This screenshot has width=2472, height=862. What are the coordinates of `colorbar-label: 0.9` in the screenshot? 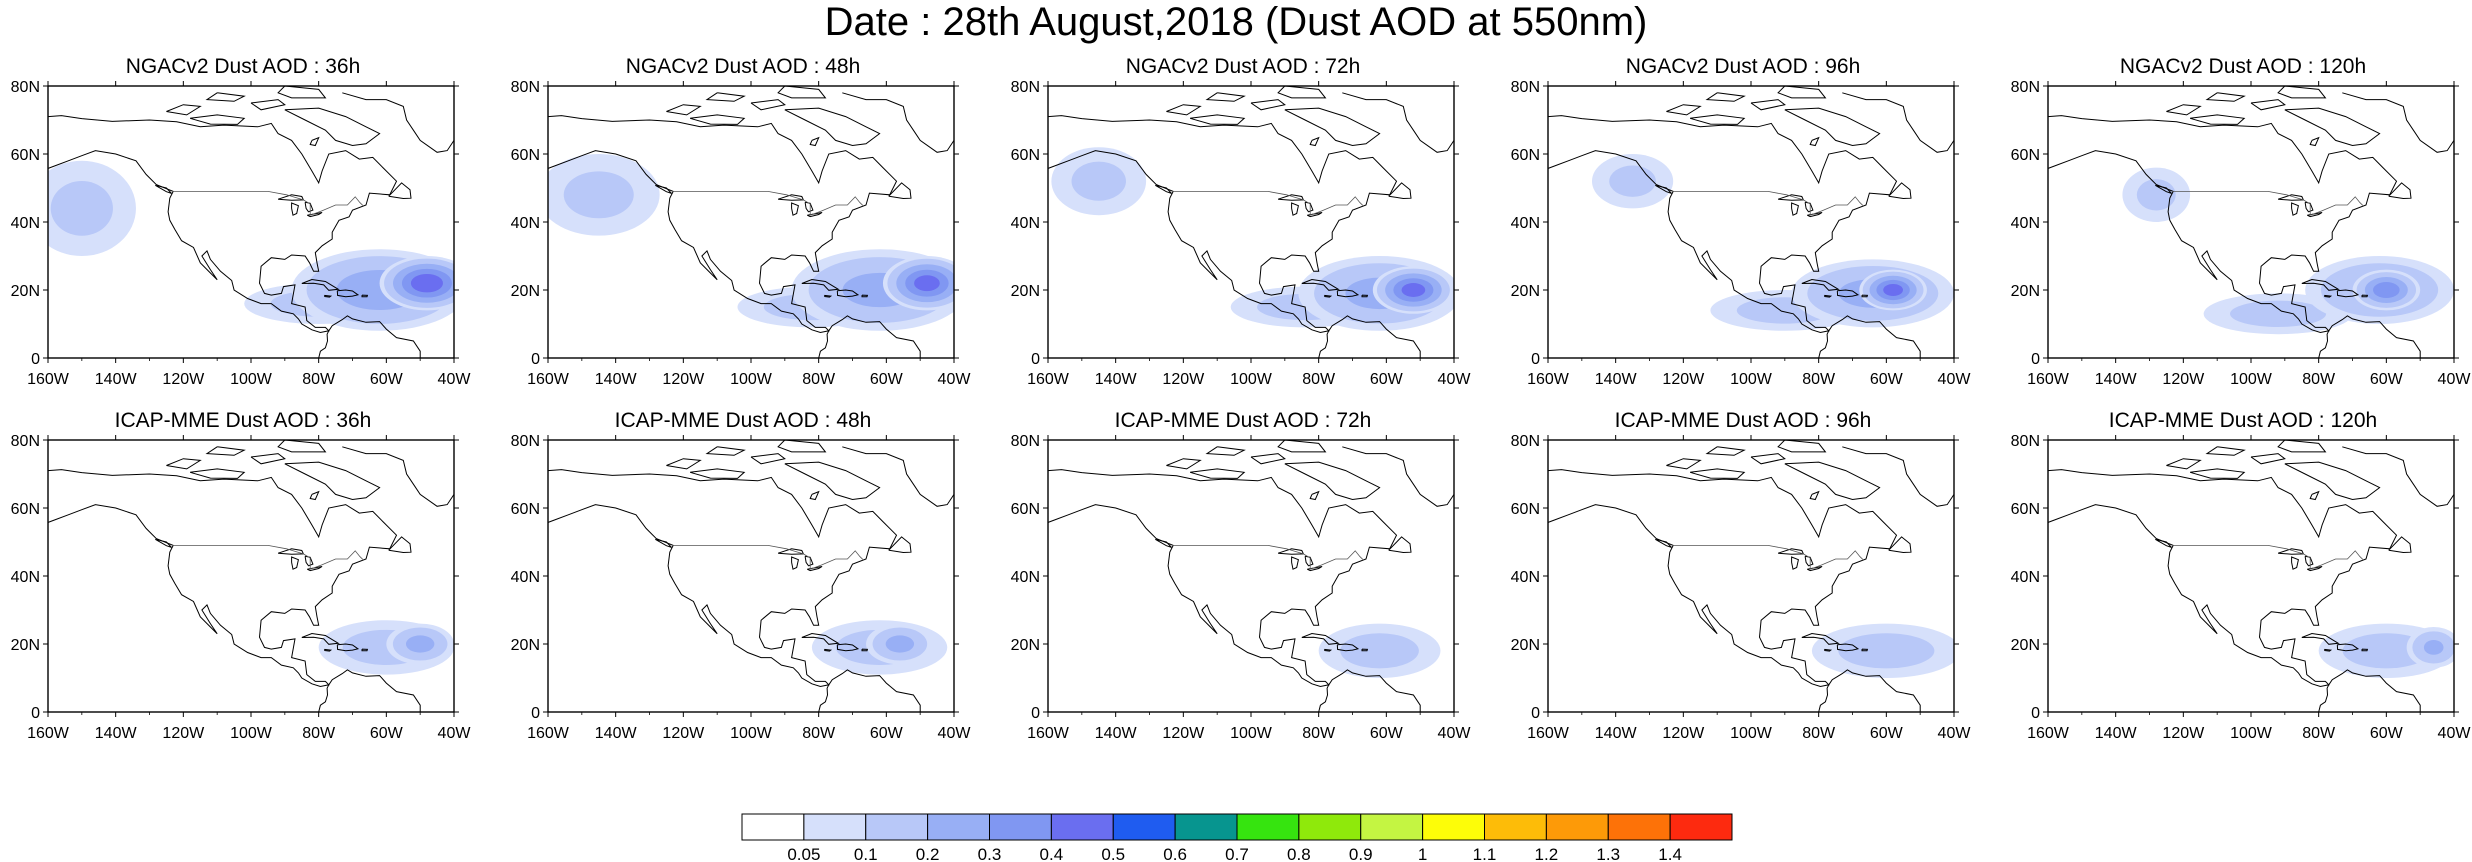 It's located at (1361, 853).